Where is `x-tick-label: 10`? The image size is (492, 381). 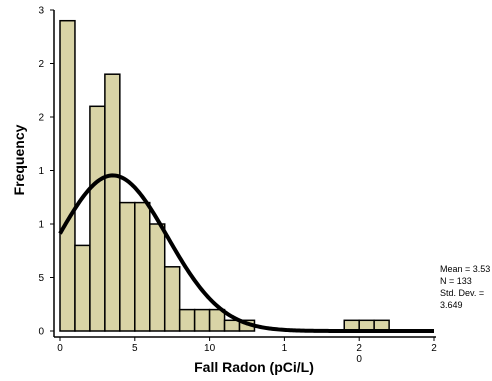
x-tick-label: 10 is located at coordinates (210, 348).